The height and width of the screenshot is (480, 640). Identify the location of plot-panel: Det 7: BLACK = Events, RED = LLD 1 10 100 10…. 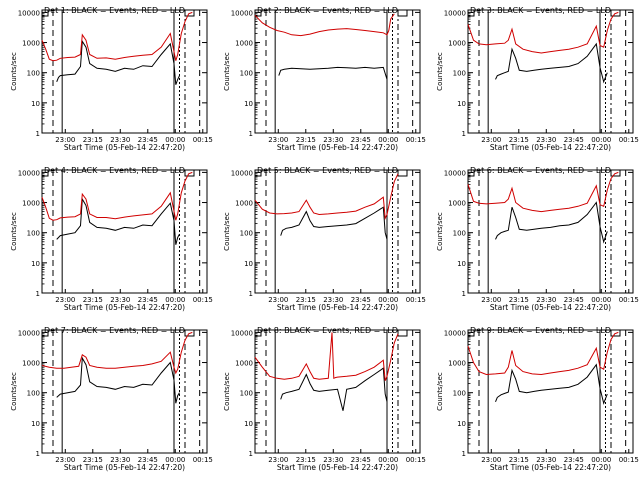
(111, 399).